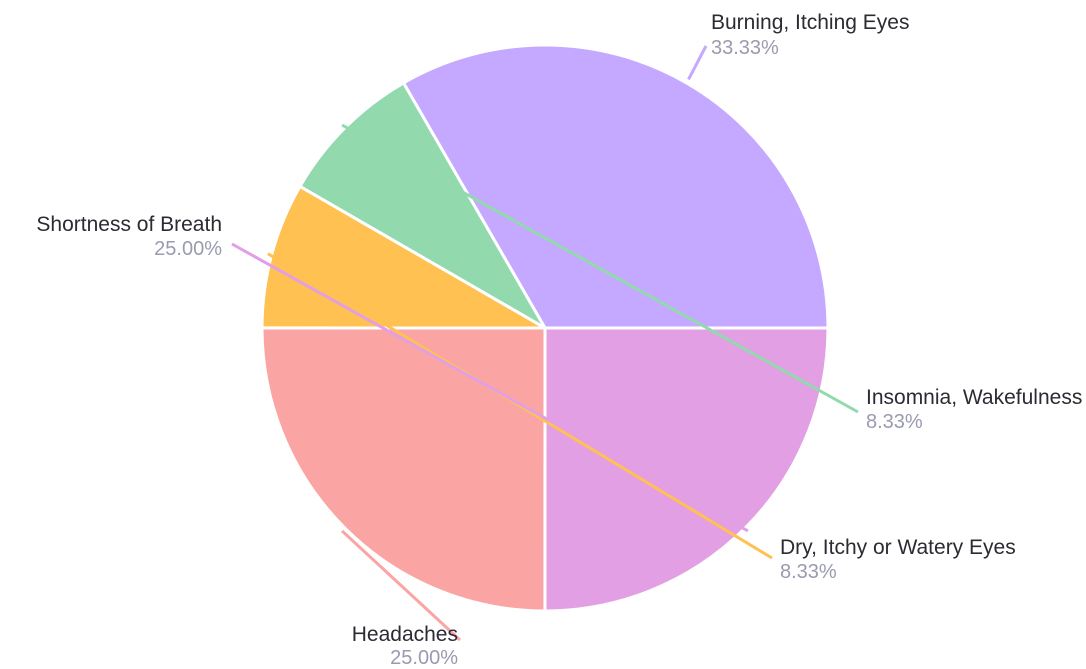 The height and width of the screenshot is (669, 1086). I want to click on slice-value-headaches: 25.00%, so click(424, 658).